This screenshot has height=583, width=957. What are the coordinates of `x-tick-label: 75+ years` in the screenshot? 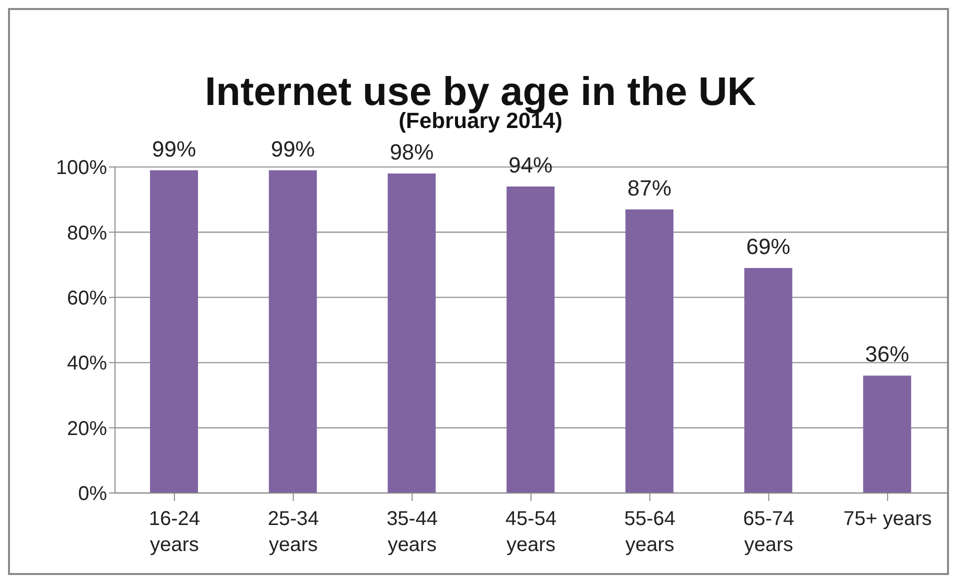 It's located at (887, 519).